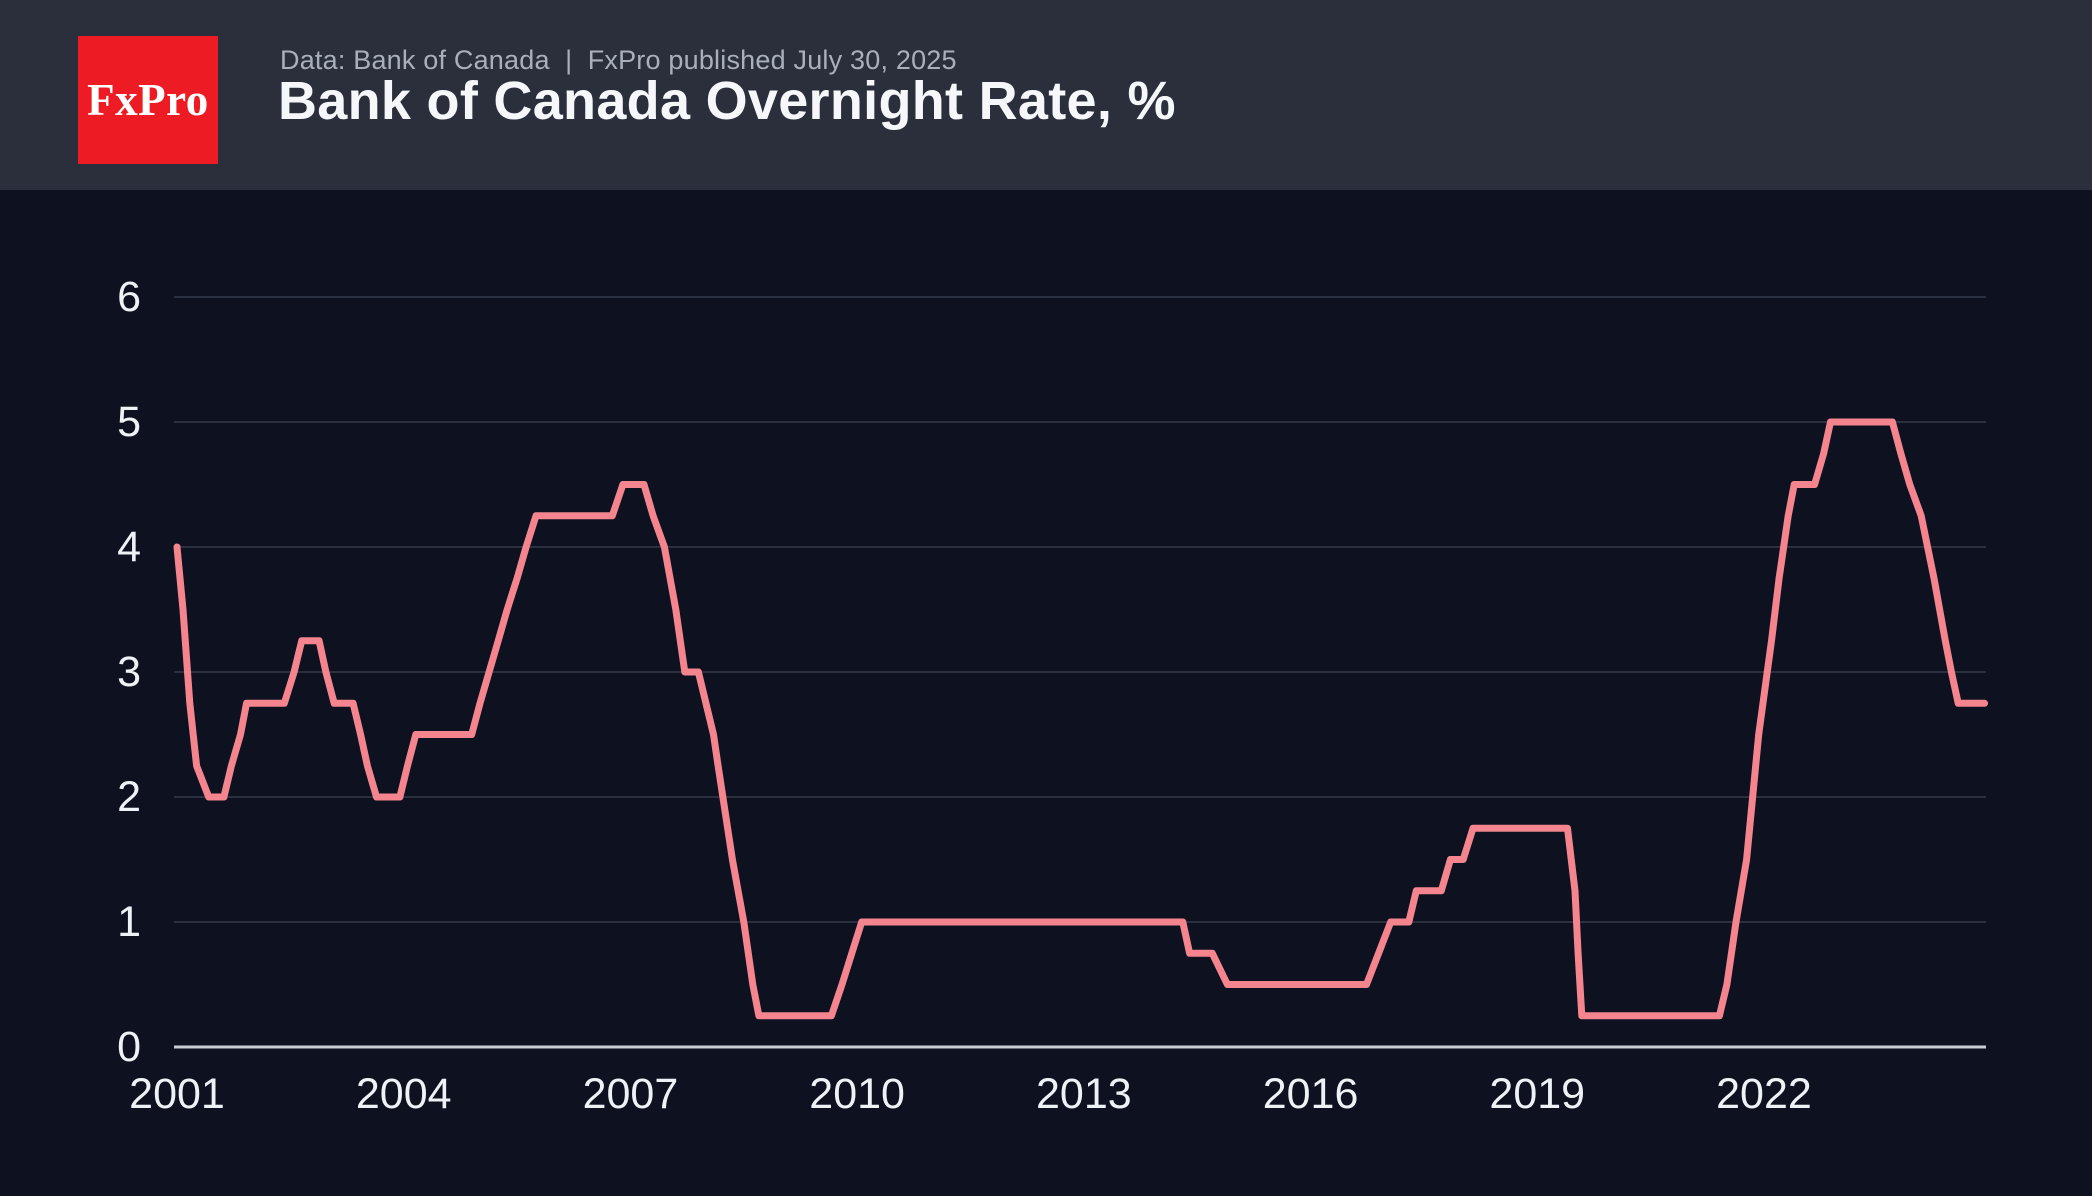 This screenshot has width=2092, height=1196. I want to click on x-tick-label: 2001, so click(177, 1094).